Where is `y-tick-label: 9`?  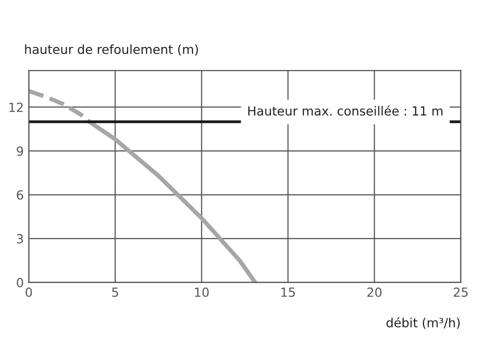 y-tick-label: 9 is located at coordinates (20, 151).